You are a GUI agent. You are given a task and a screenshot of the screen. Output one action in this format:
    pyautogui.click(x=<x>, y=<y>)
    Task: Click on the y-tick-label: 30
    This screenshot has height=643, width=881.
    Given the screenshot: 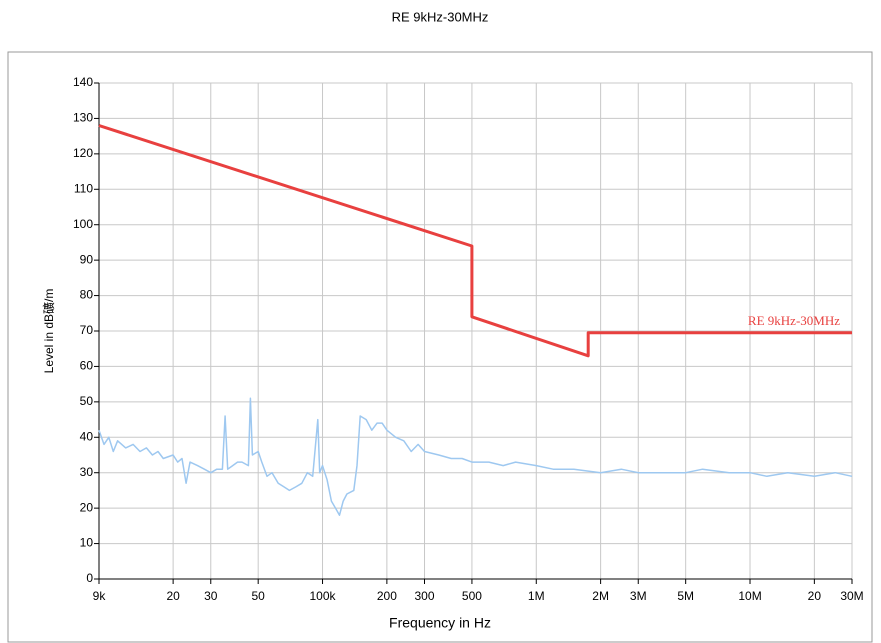 What is the action you would take?
    pyautogui.click(x=87, y=472)
    